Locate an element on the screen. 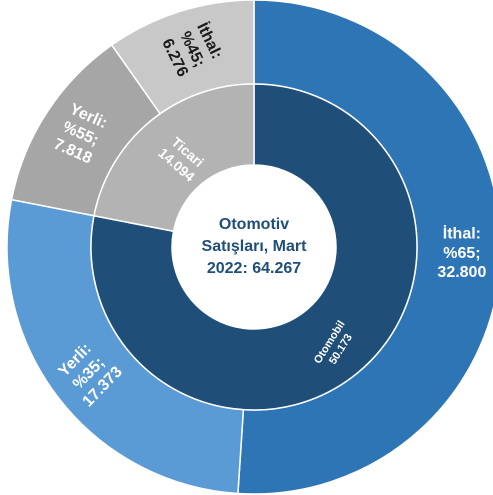 The width and height of the screenshot is (493, 495). outer-label-otomobil-ithal: İthal: %65; 32.800 is located at coordinates (461, 253).